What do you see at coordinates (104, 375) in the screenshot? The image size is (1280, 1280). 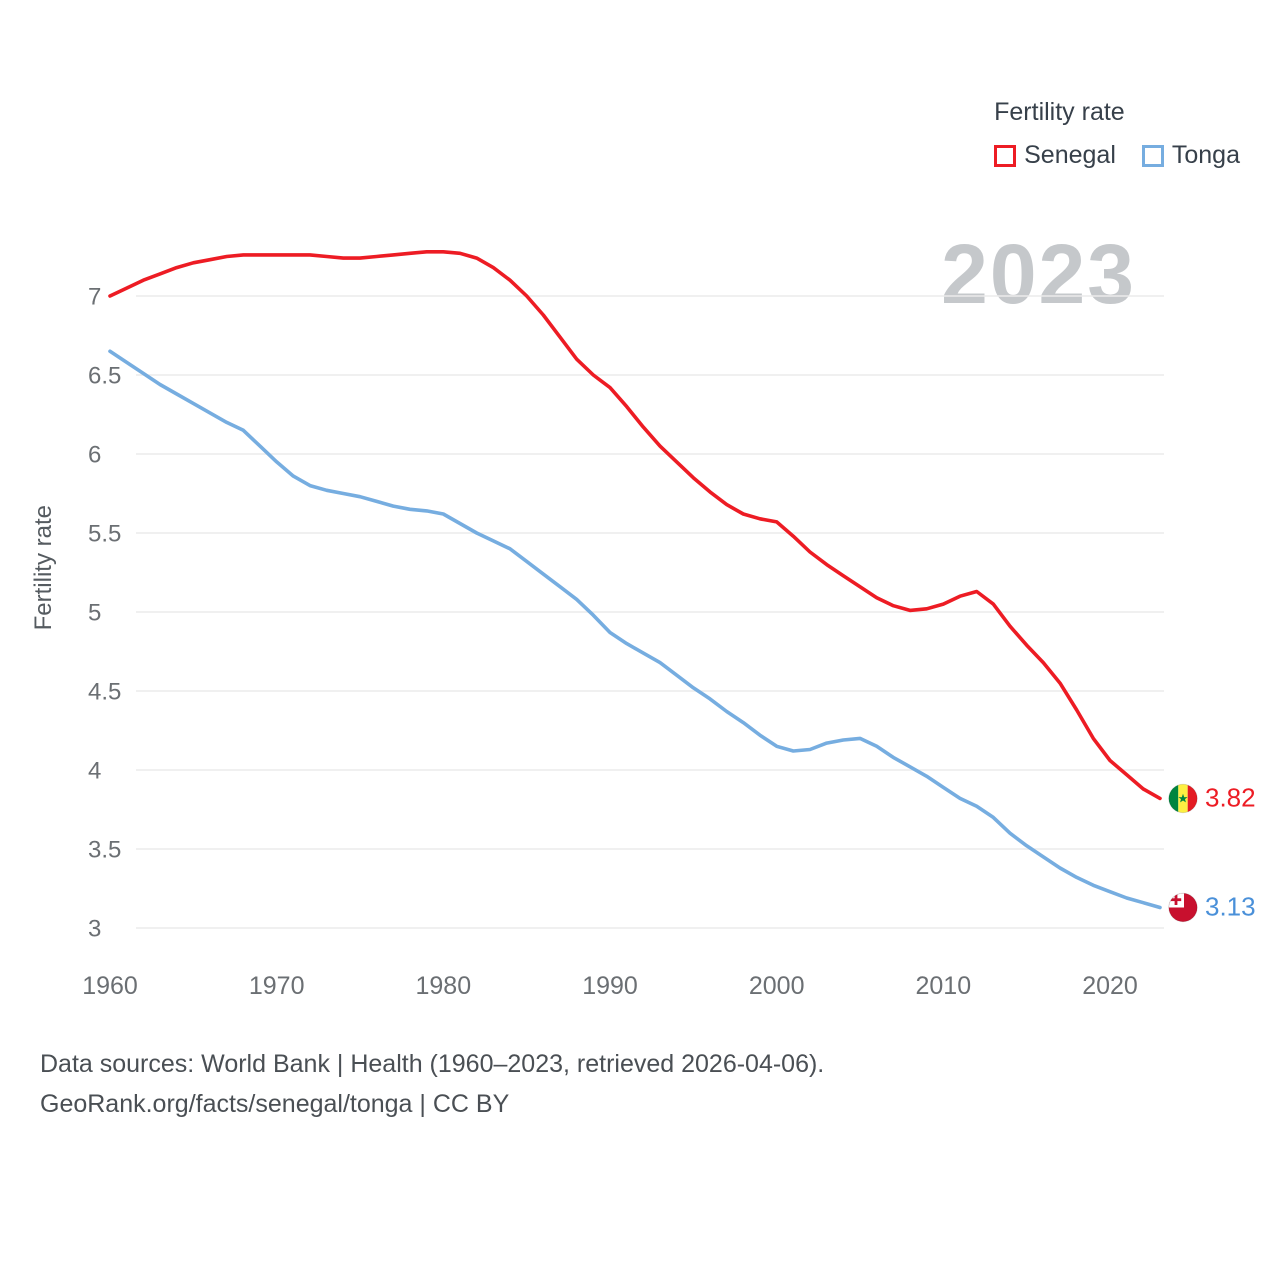 I see `y-tick-label: 6.5` at bounding box center [104, 375].